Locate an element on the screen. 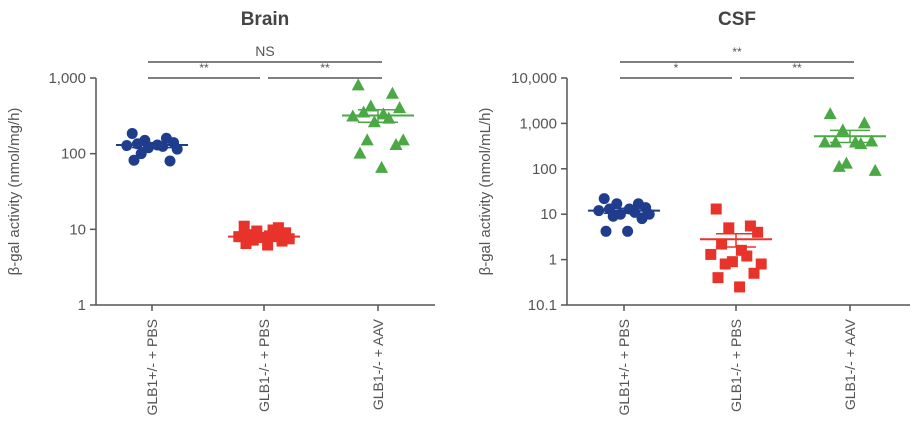  y-tick-label: 10,000 is located at coordinates (534, 78).